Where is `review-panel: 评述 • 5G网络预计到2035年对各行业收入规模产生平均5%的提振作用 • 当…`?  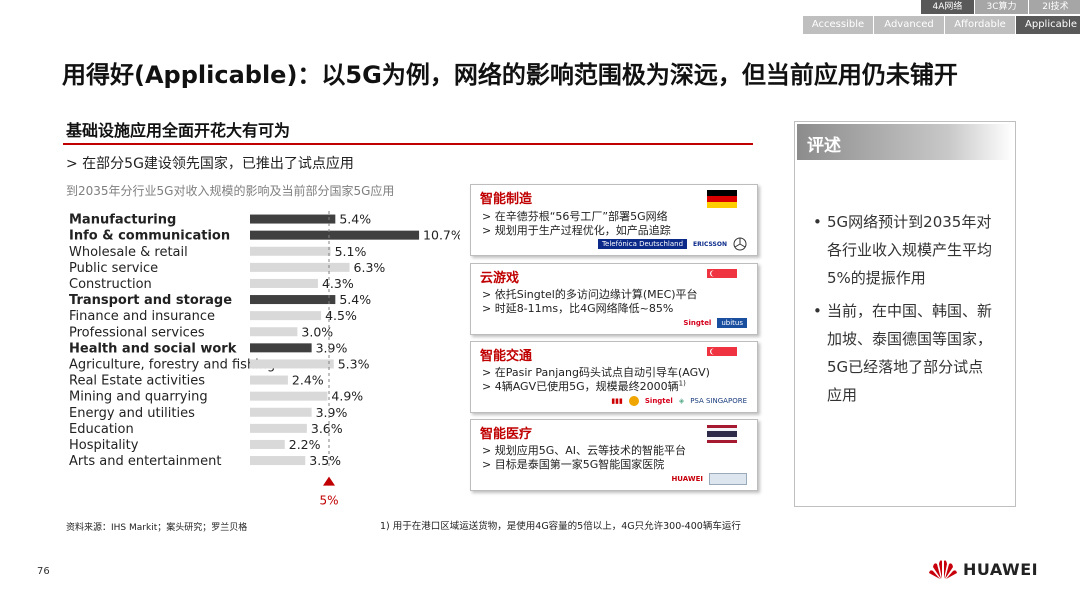 review-panel: 评述 • 5G网络预计到2035年对各行业收入规模产生平均5%的提振作用 • 当… is located at coordinates (905, 314).